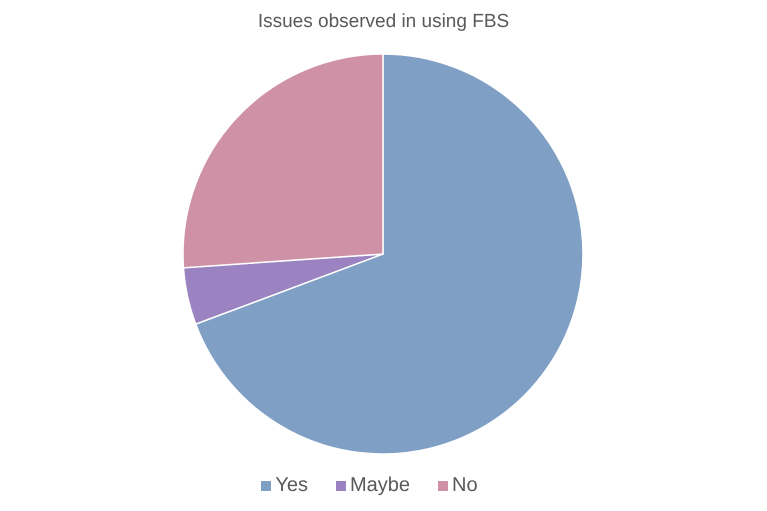 Image resolution: width=767 pixels, height=511 pixels. Describe the element at coordinates (465, 485) in the screenshot. I see `legend-label: No` at that location.